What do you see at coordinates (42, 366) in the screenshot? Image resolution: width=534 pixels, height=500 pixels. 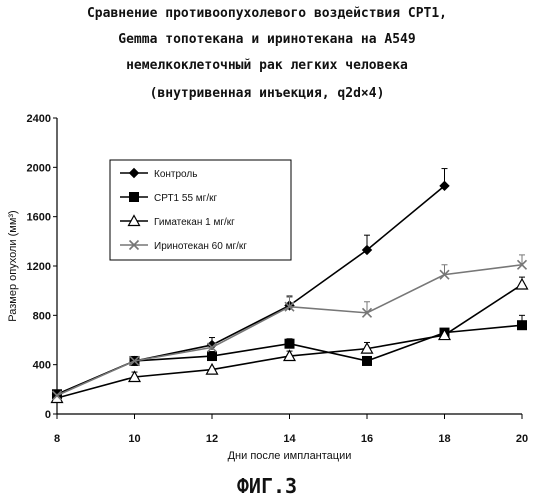 I see `y-tick-label: 400` at bounding box center [42, 366].